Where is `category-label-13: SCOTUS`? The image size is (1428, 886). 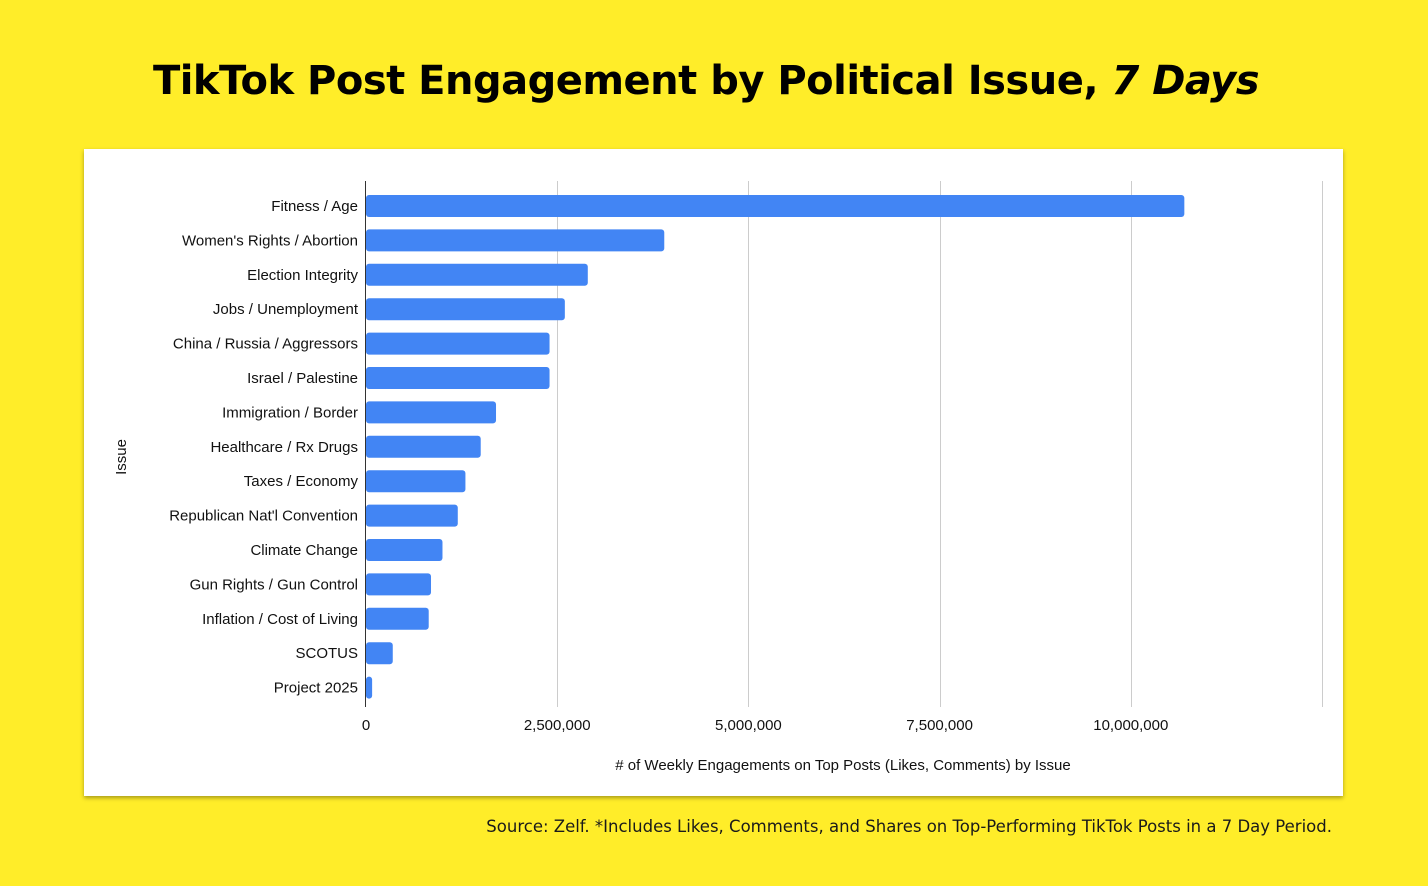 category-label-13: SCOTUS is located at coordinates (326, 653).